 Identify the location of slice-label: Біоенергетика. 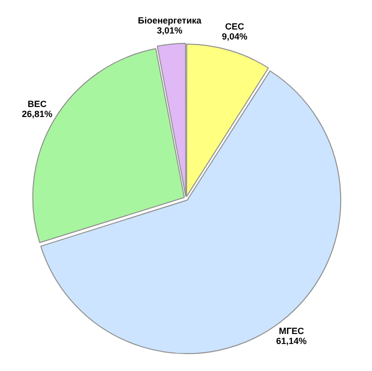
(170, 20).